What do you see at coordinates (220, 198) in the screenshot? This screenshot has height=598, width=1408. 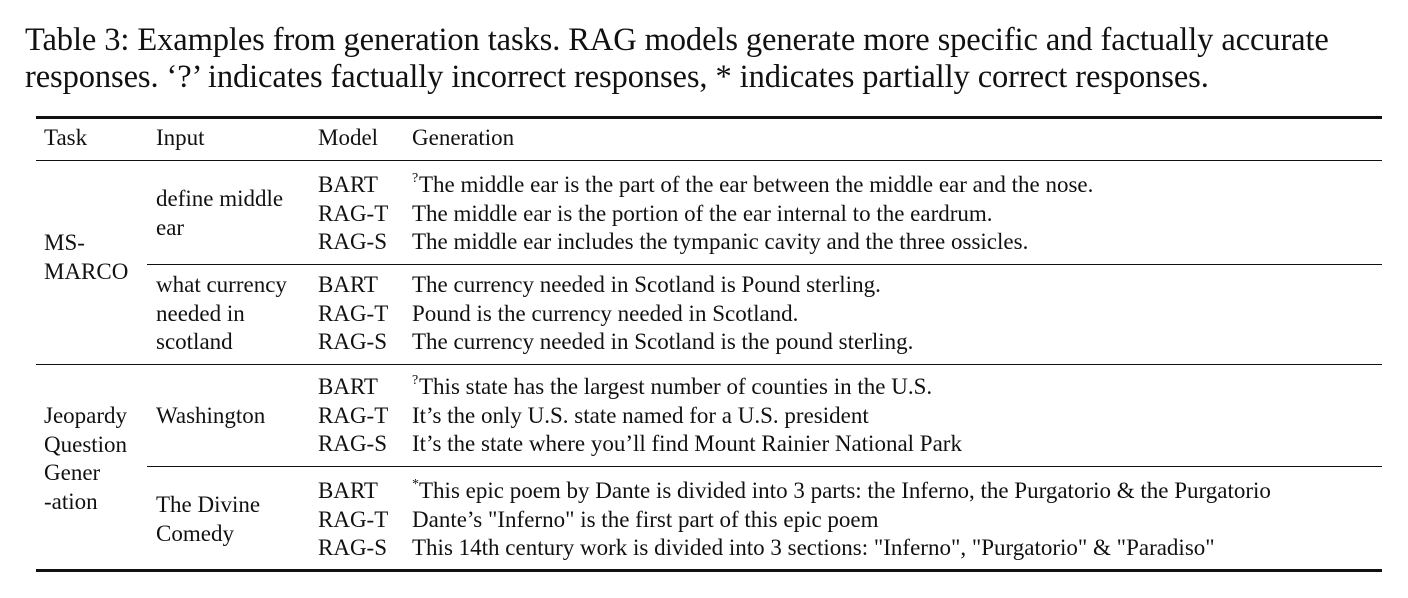 I see `input-label-line: define middle` at bounding box center [220, 198].